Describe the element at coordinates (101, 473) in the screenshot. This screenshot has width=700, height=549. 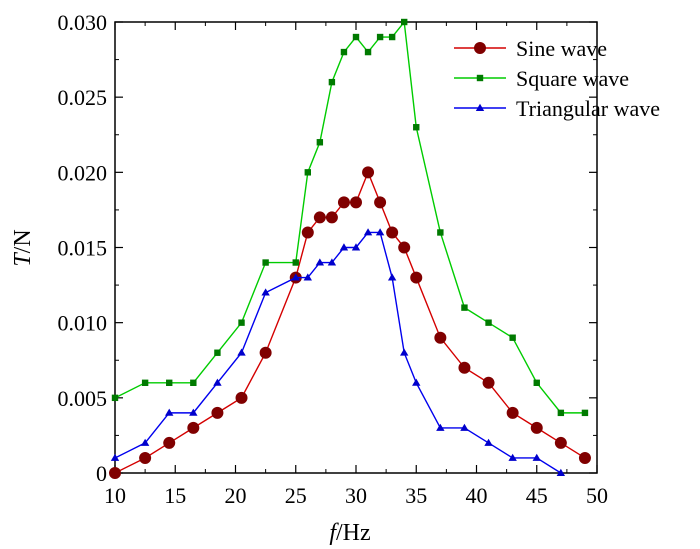
I see `y-tick-label: 0` at that location.